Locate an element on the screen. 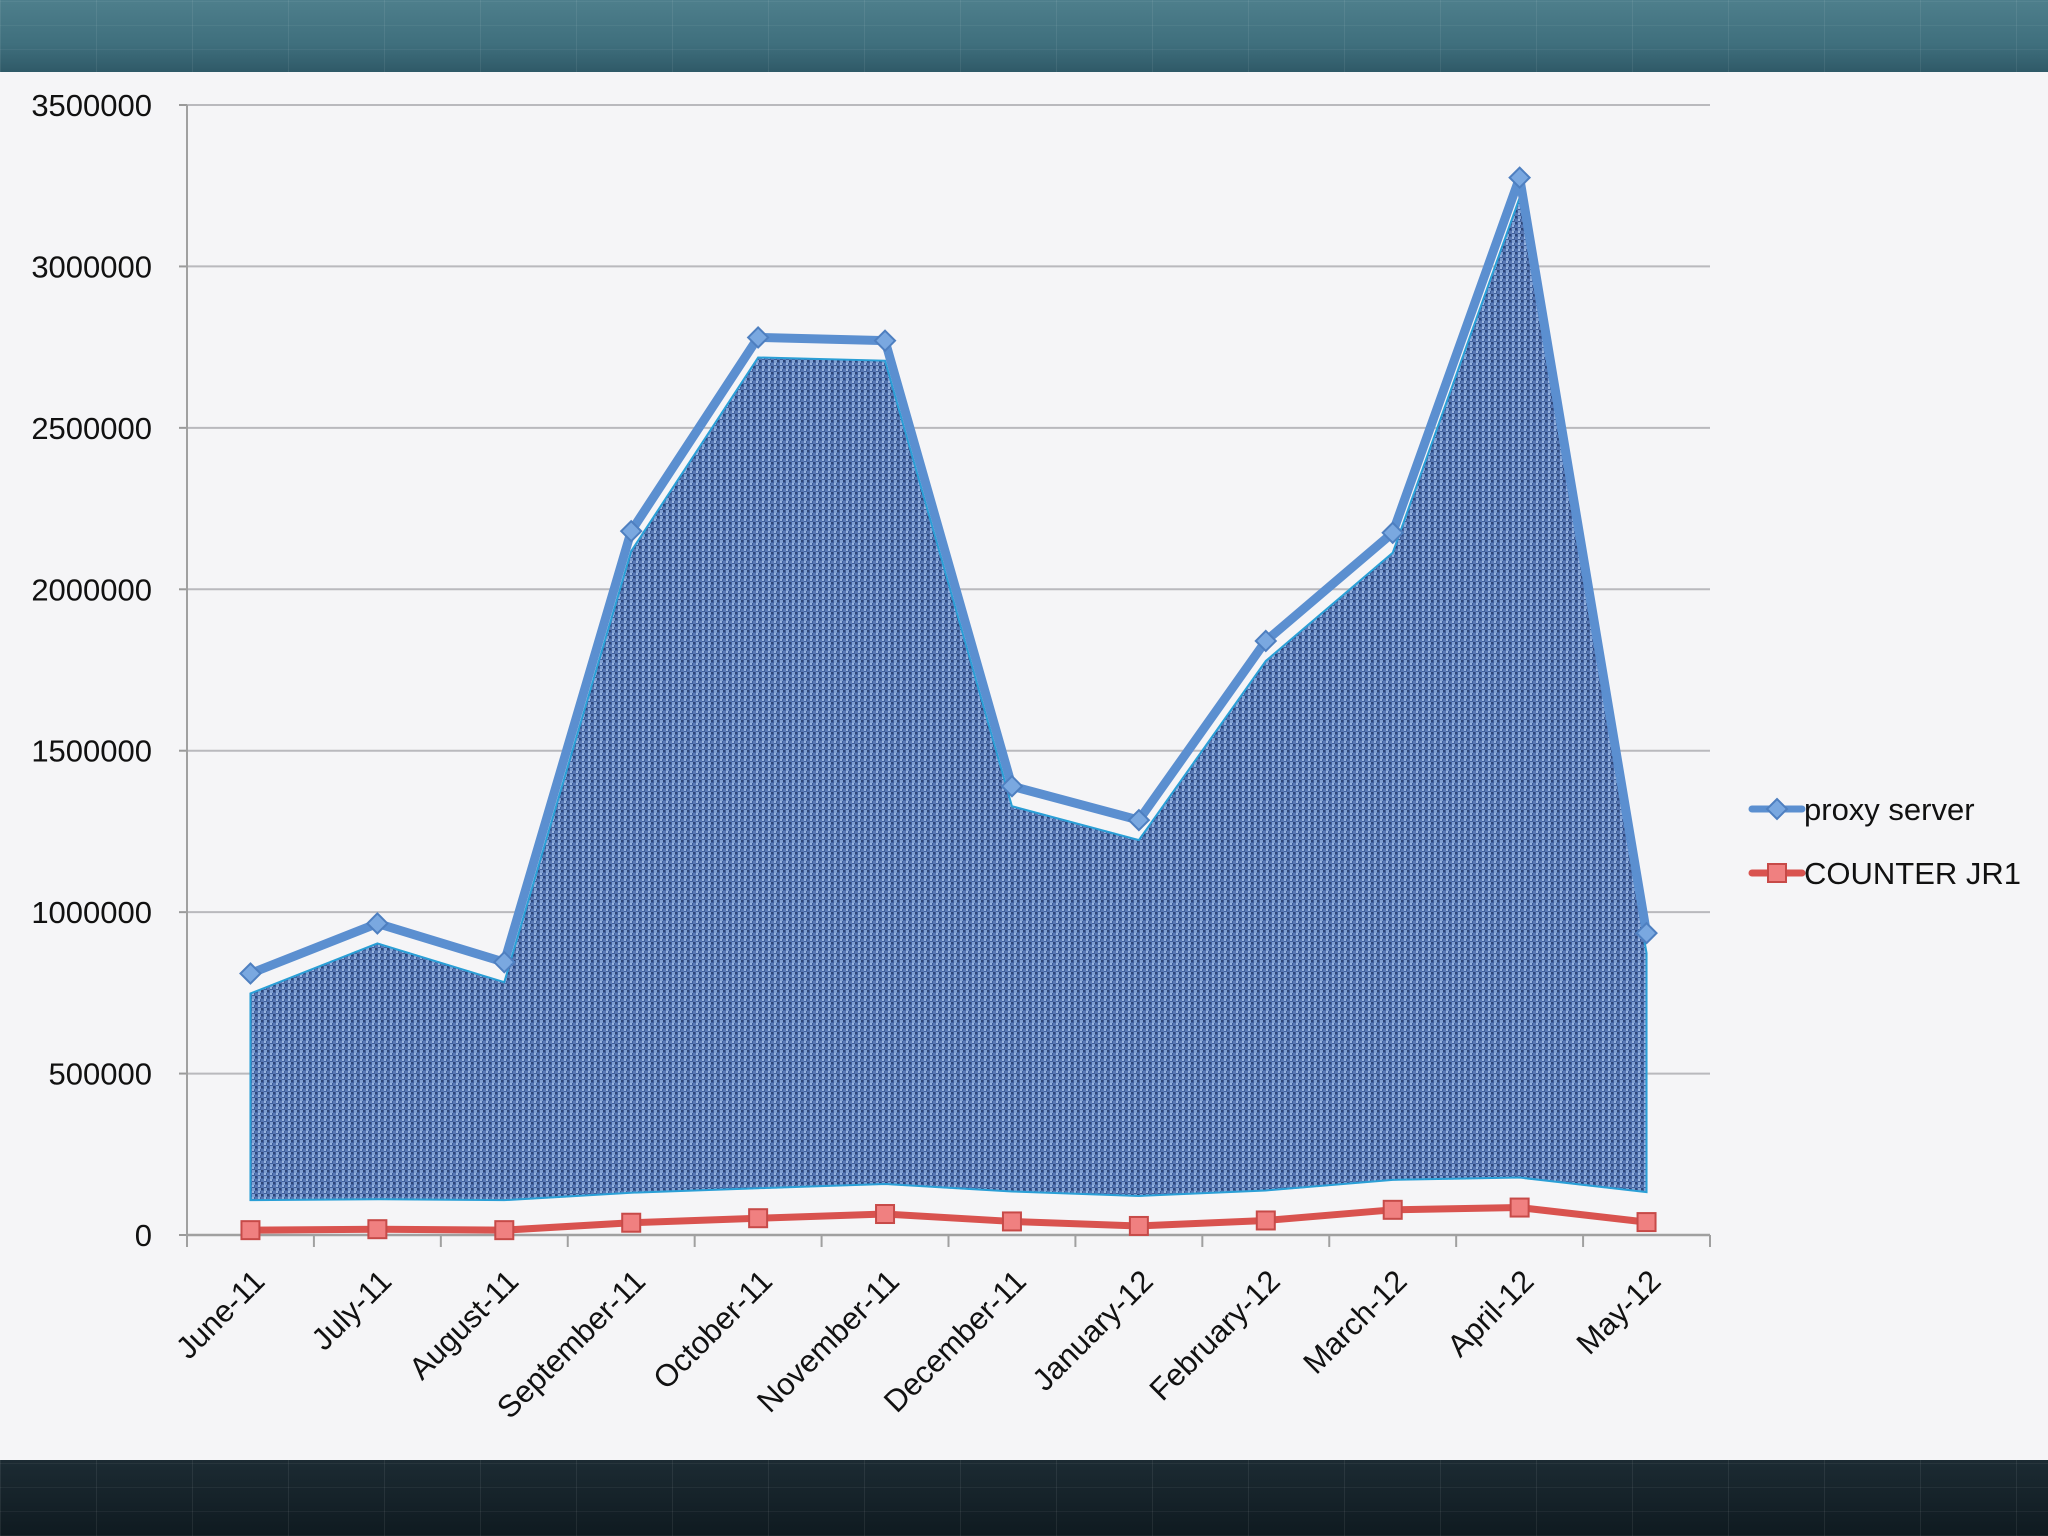 The height and width of the screenshot is (1536, 2048). legend-diamond-marker is located at coordinates (1777, 809).